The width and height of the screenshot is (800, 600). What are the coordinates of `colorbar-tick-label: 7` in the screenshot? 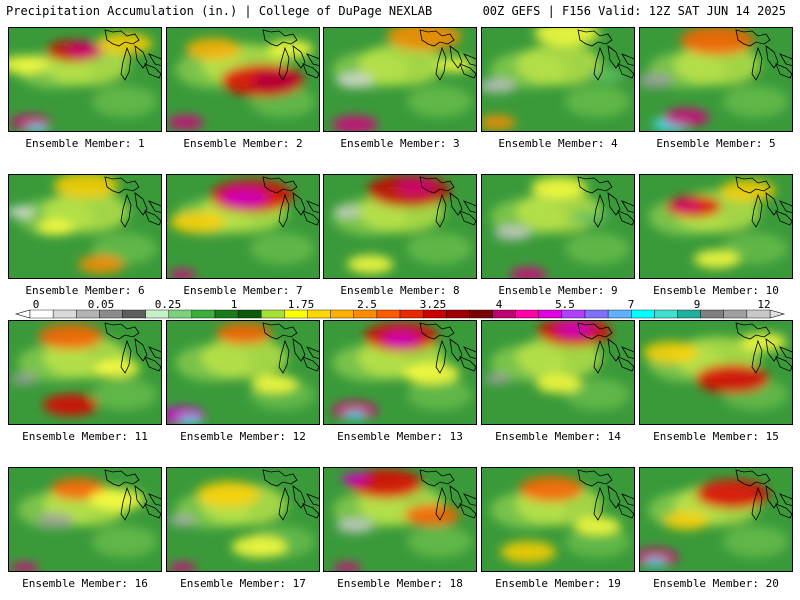 It's located at (631, 304).